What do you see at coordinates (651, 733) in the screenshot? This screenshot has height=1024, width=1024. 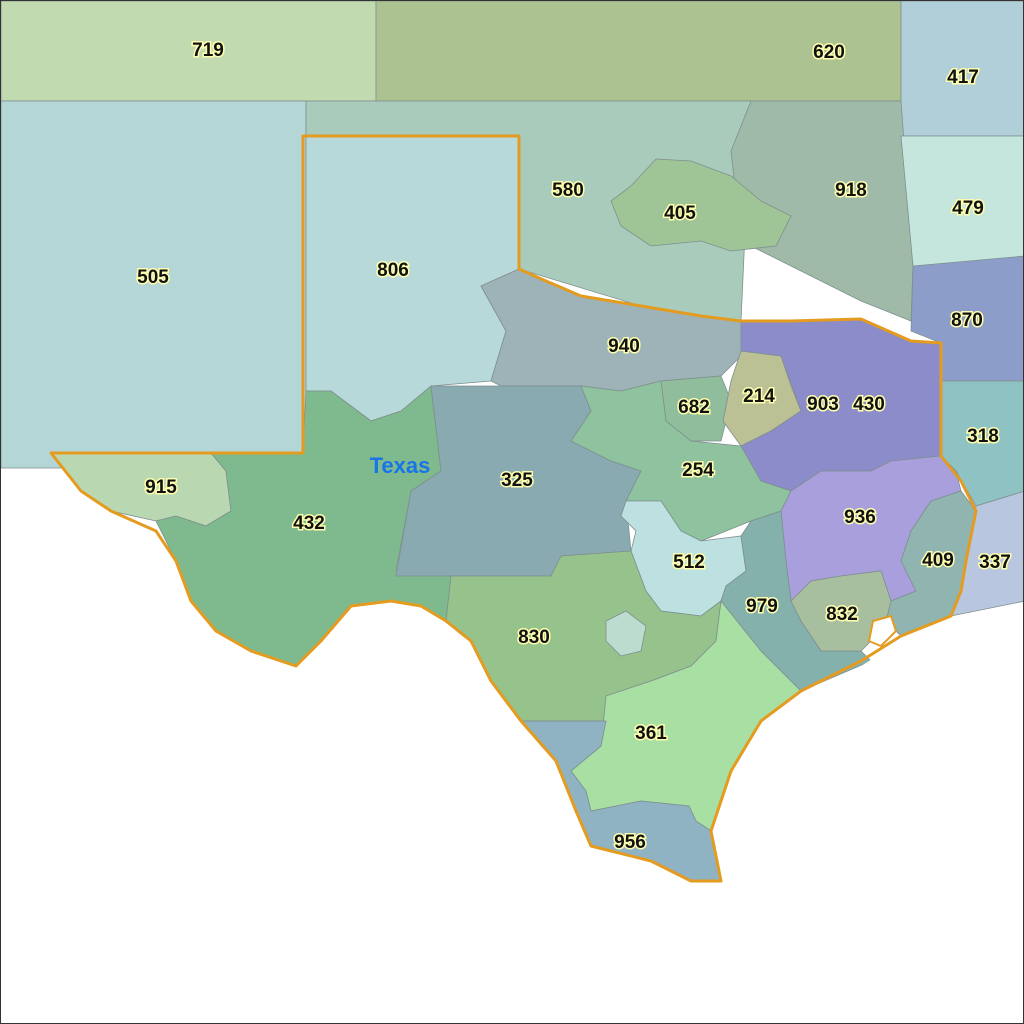 I see `label-361: 361` at bounding box center [651, 733].